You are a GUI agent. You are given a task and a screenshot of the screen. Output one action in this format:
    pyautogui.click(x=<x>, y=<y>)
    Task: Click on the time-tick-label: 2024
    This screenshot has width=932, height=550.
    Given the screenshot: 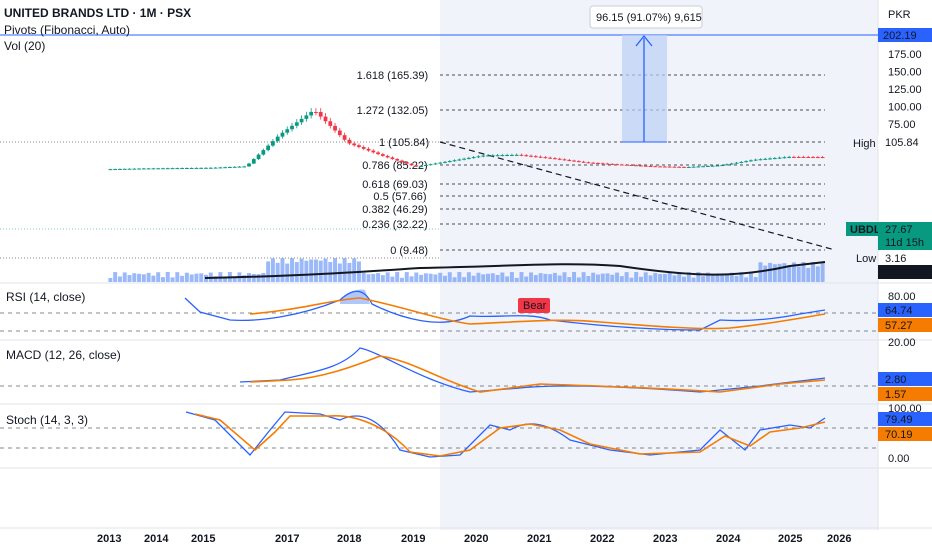 What is the action you would take?
    pyautogui.click(x=728, y=539)
    